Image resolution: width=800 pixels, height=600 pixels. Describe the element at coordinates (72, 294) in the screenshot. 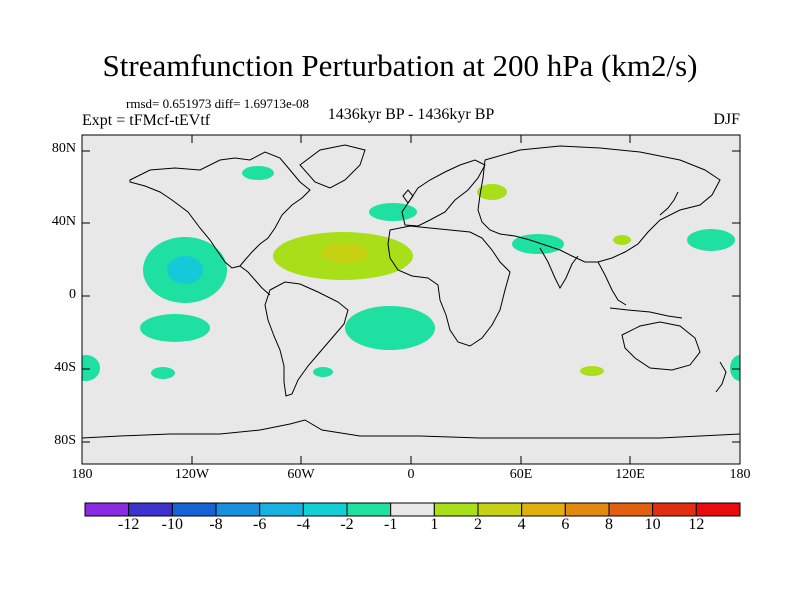

I see `lat-label-0: 0` at that location.